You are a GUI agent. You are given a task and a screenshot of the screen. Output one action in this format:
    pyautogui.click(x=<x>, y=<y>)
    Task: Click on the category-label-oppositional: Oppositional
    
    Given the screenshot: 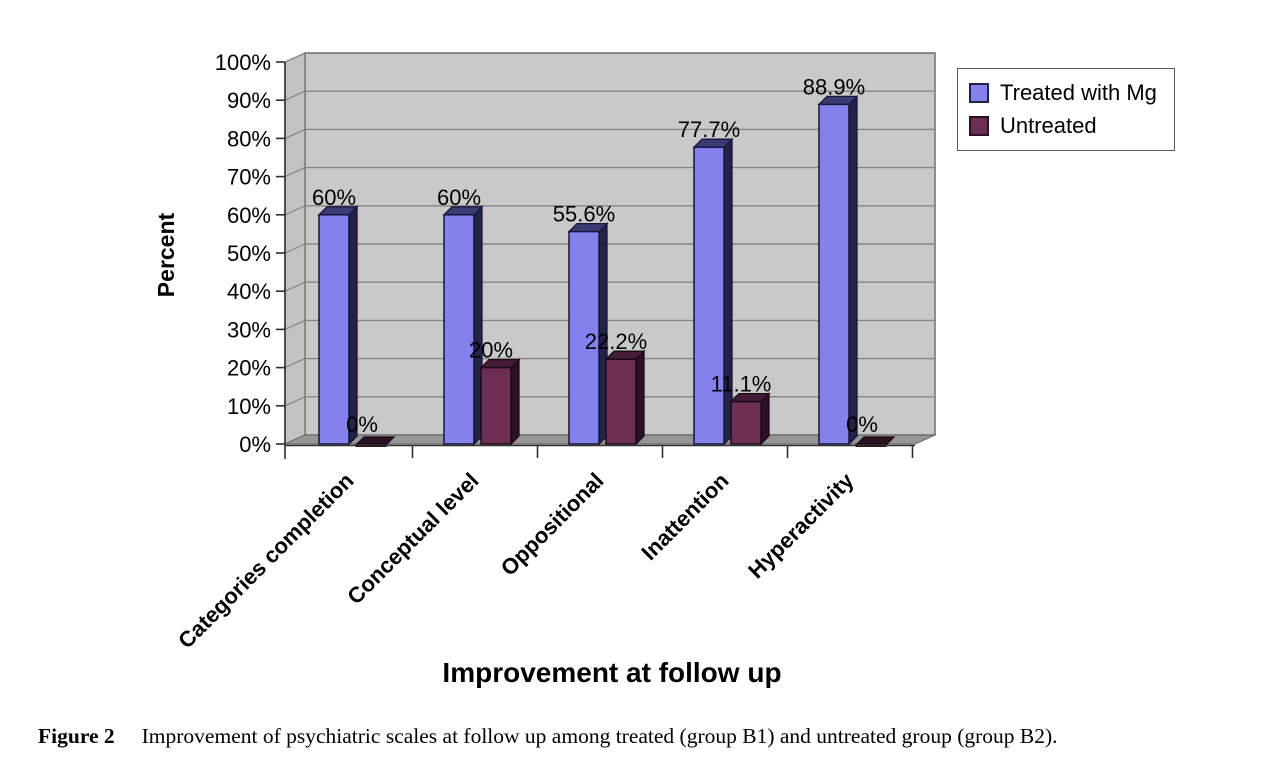 What is the action you would take?
    pyautogui.click(x=552, y=524)
    